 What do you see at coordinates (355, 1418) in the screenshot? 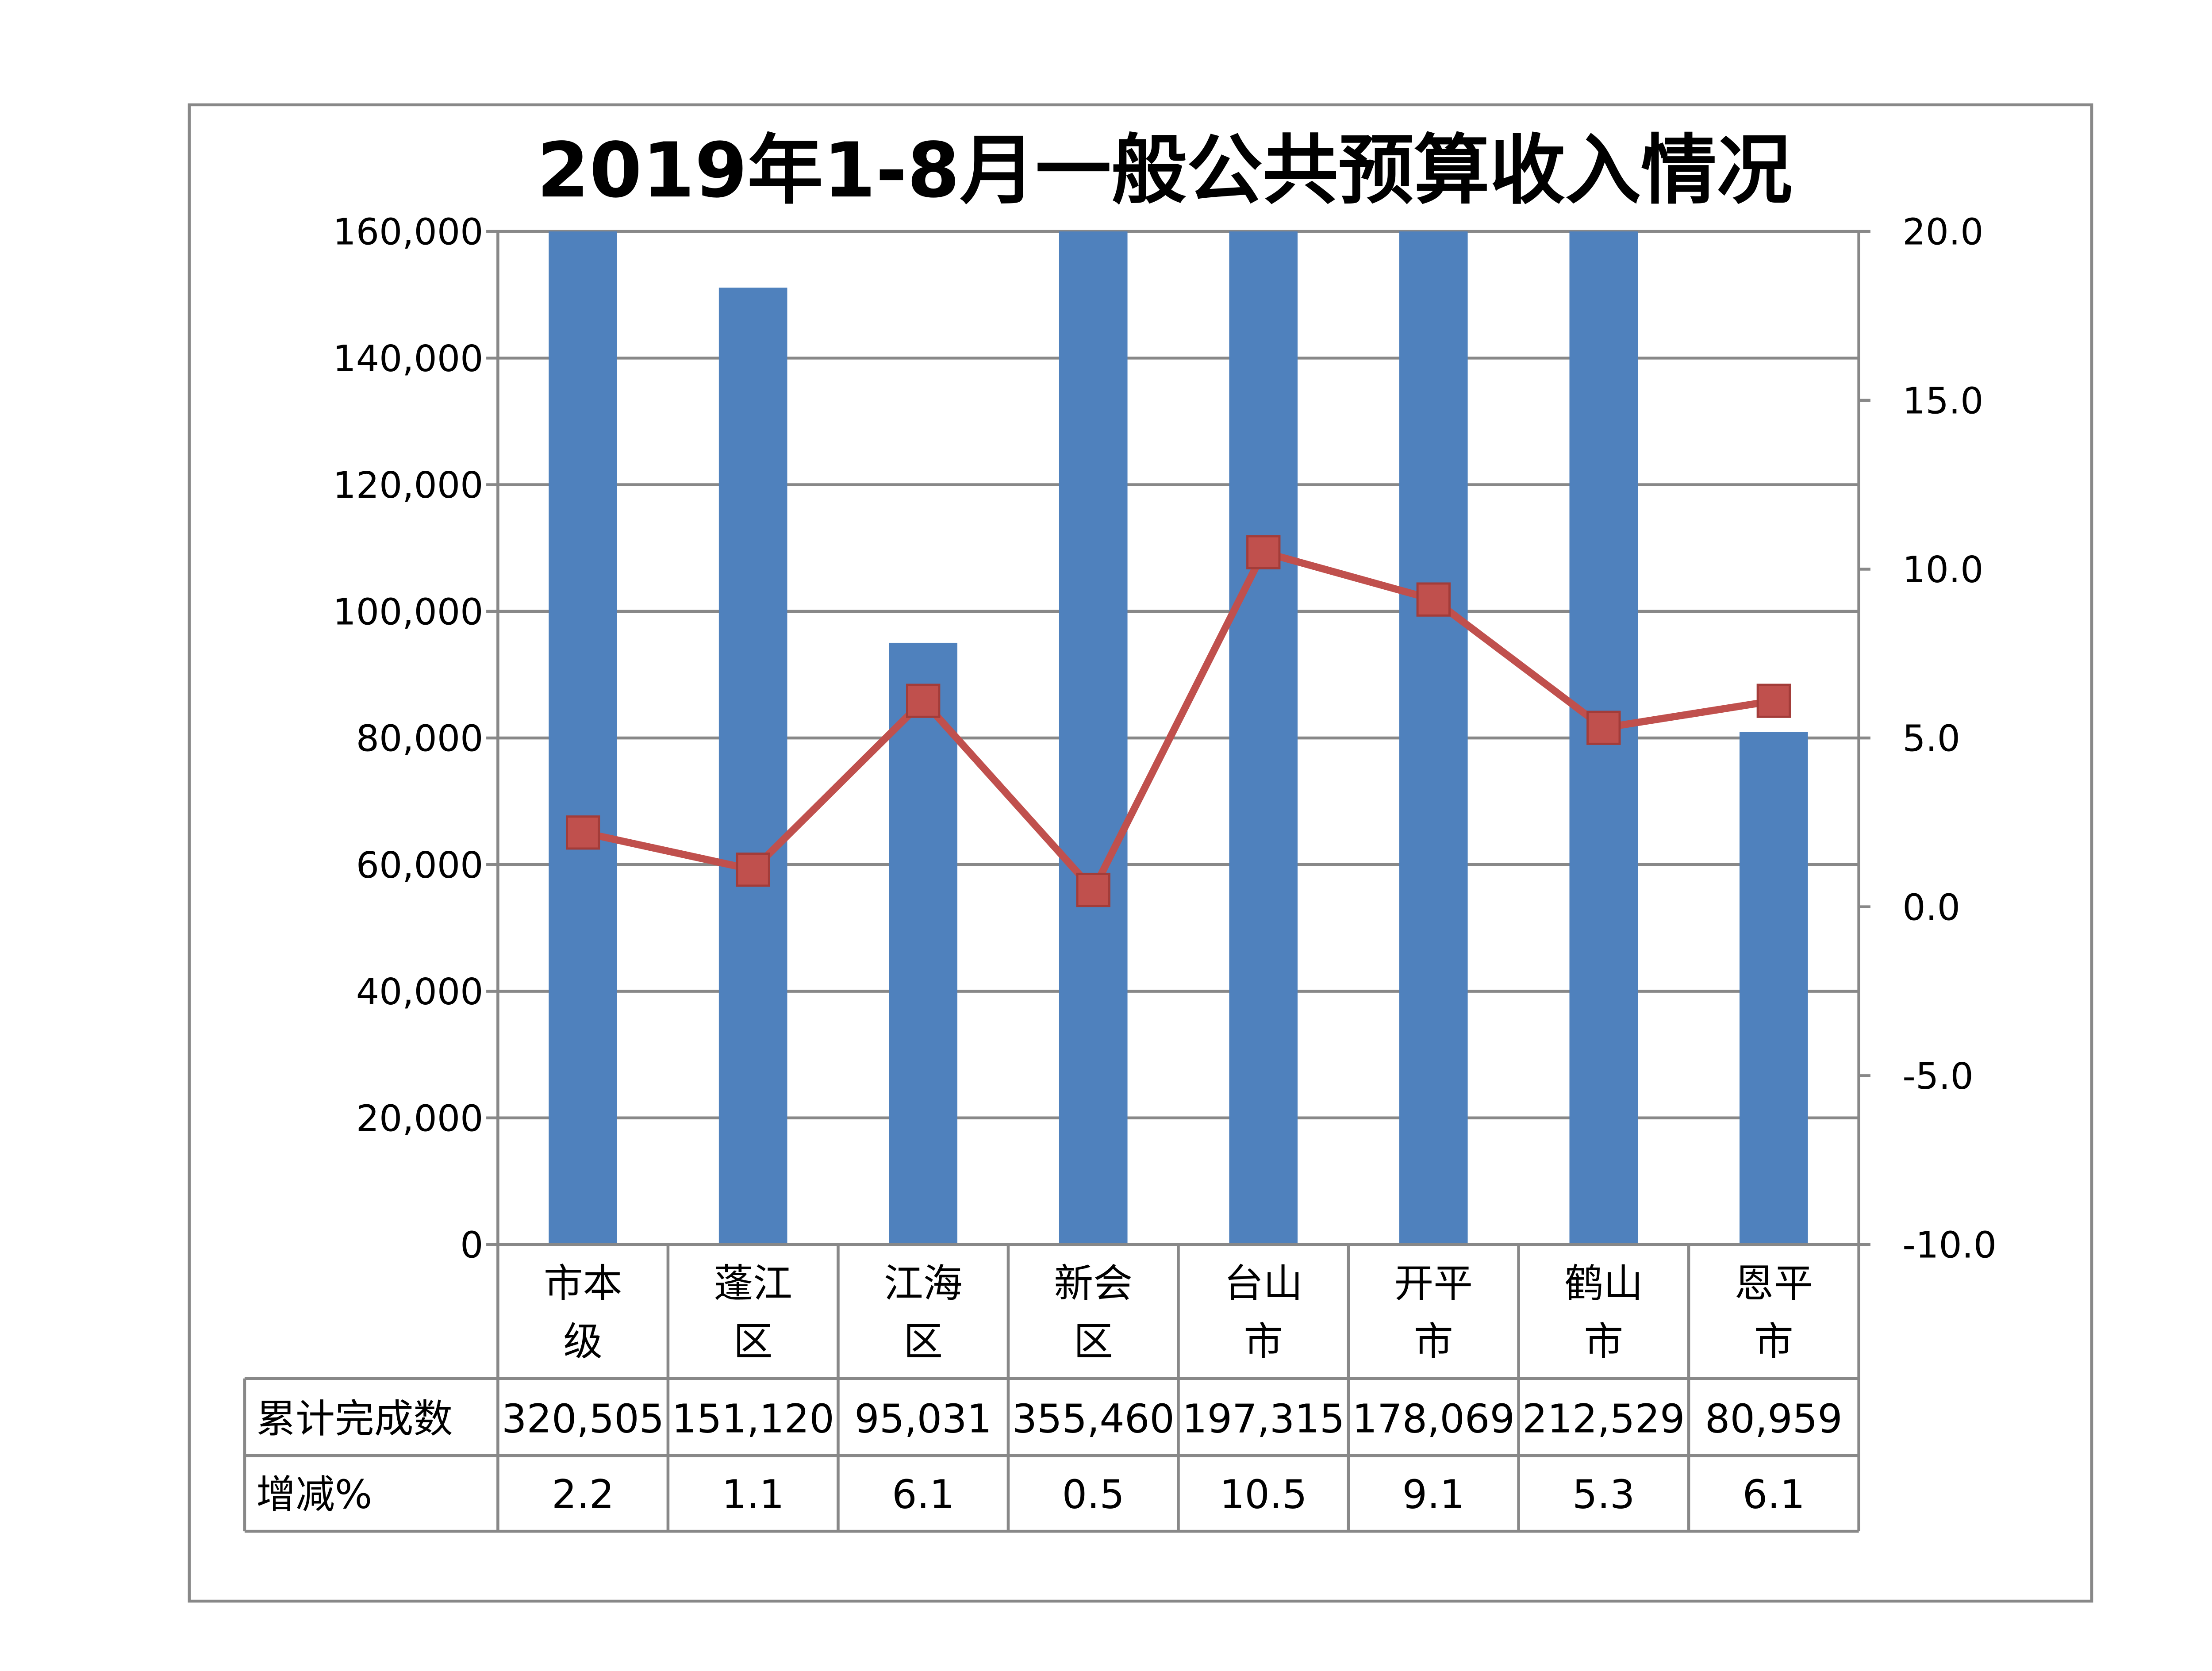
I see `legend-bar-series: 累计完成数` at bounding box center [355, 1418].